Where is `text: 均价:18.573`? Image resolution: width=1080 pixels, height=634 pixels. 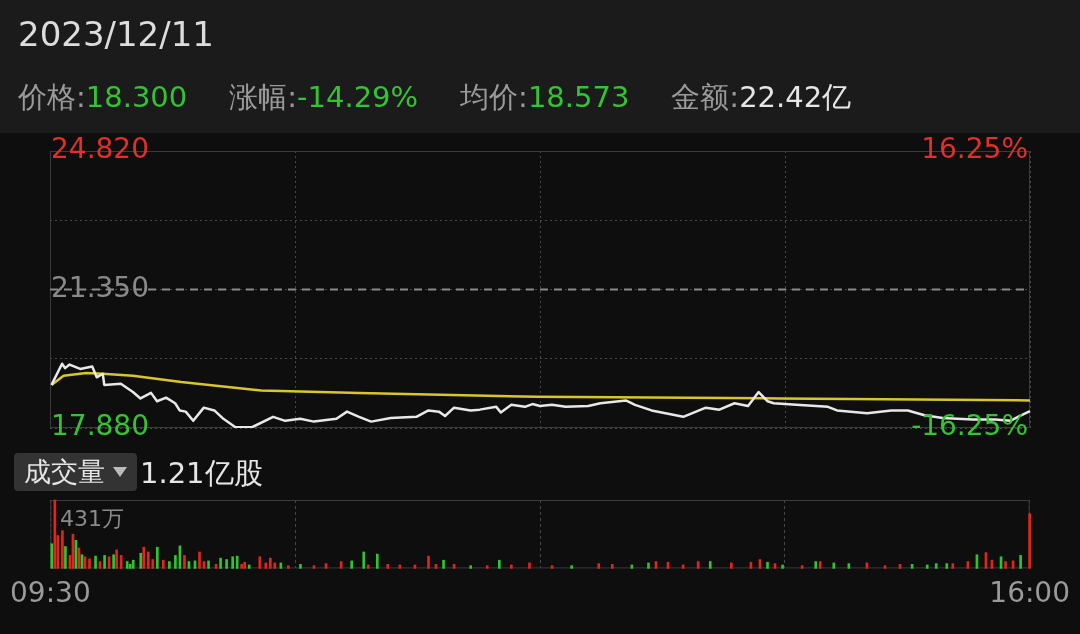
text: 均价:18.573 is located at coordinates (545, 97).